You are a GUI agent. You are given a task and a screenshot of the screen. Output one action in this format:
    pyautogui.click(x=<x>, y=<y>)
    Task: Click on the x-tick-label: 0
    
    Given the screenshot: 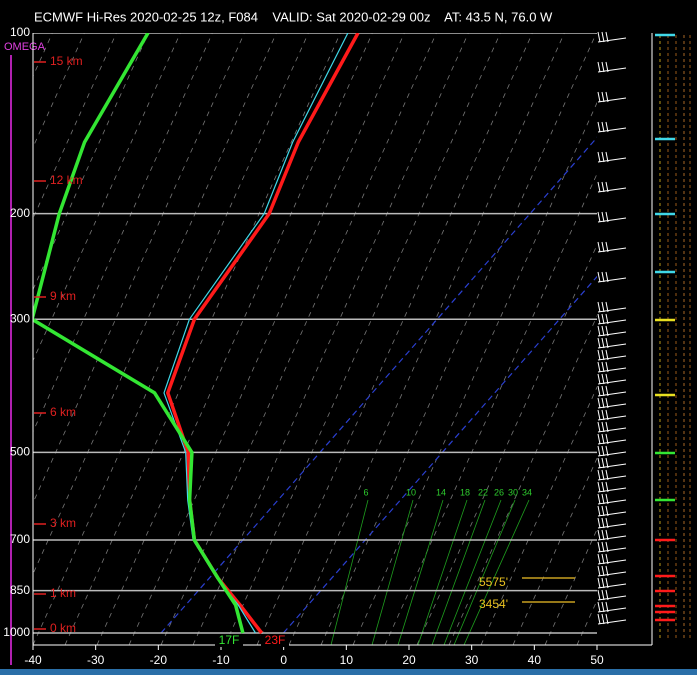 What is the action you would take?
    pyautogui.click(x=283, y=660)
    